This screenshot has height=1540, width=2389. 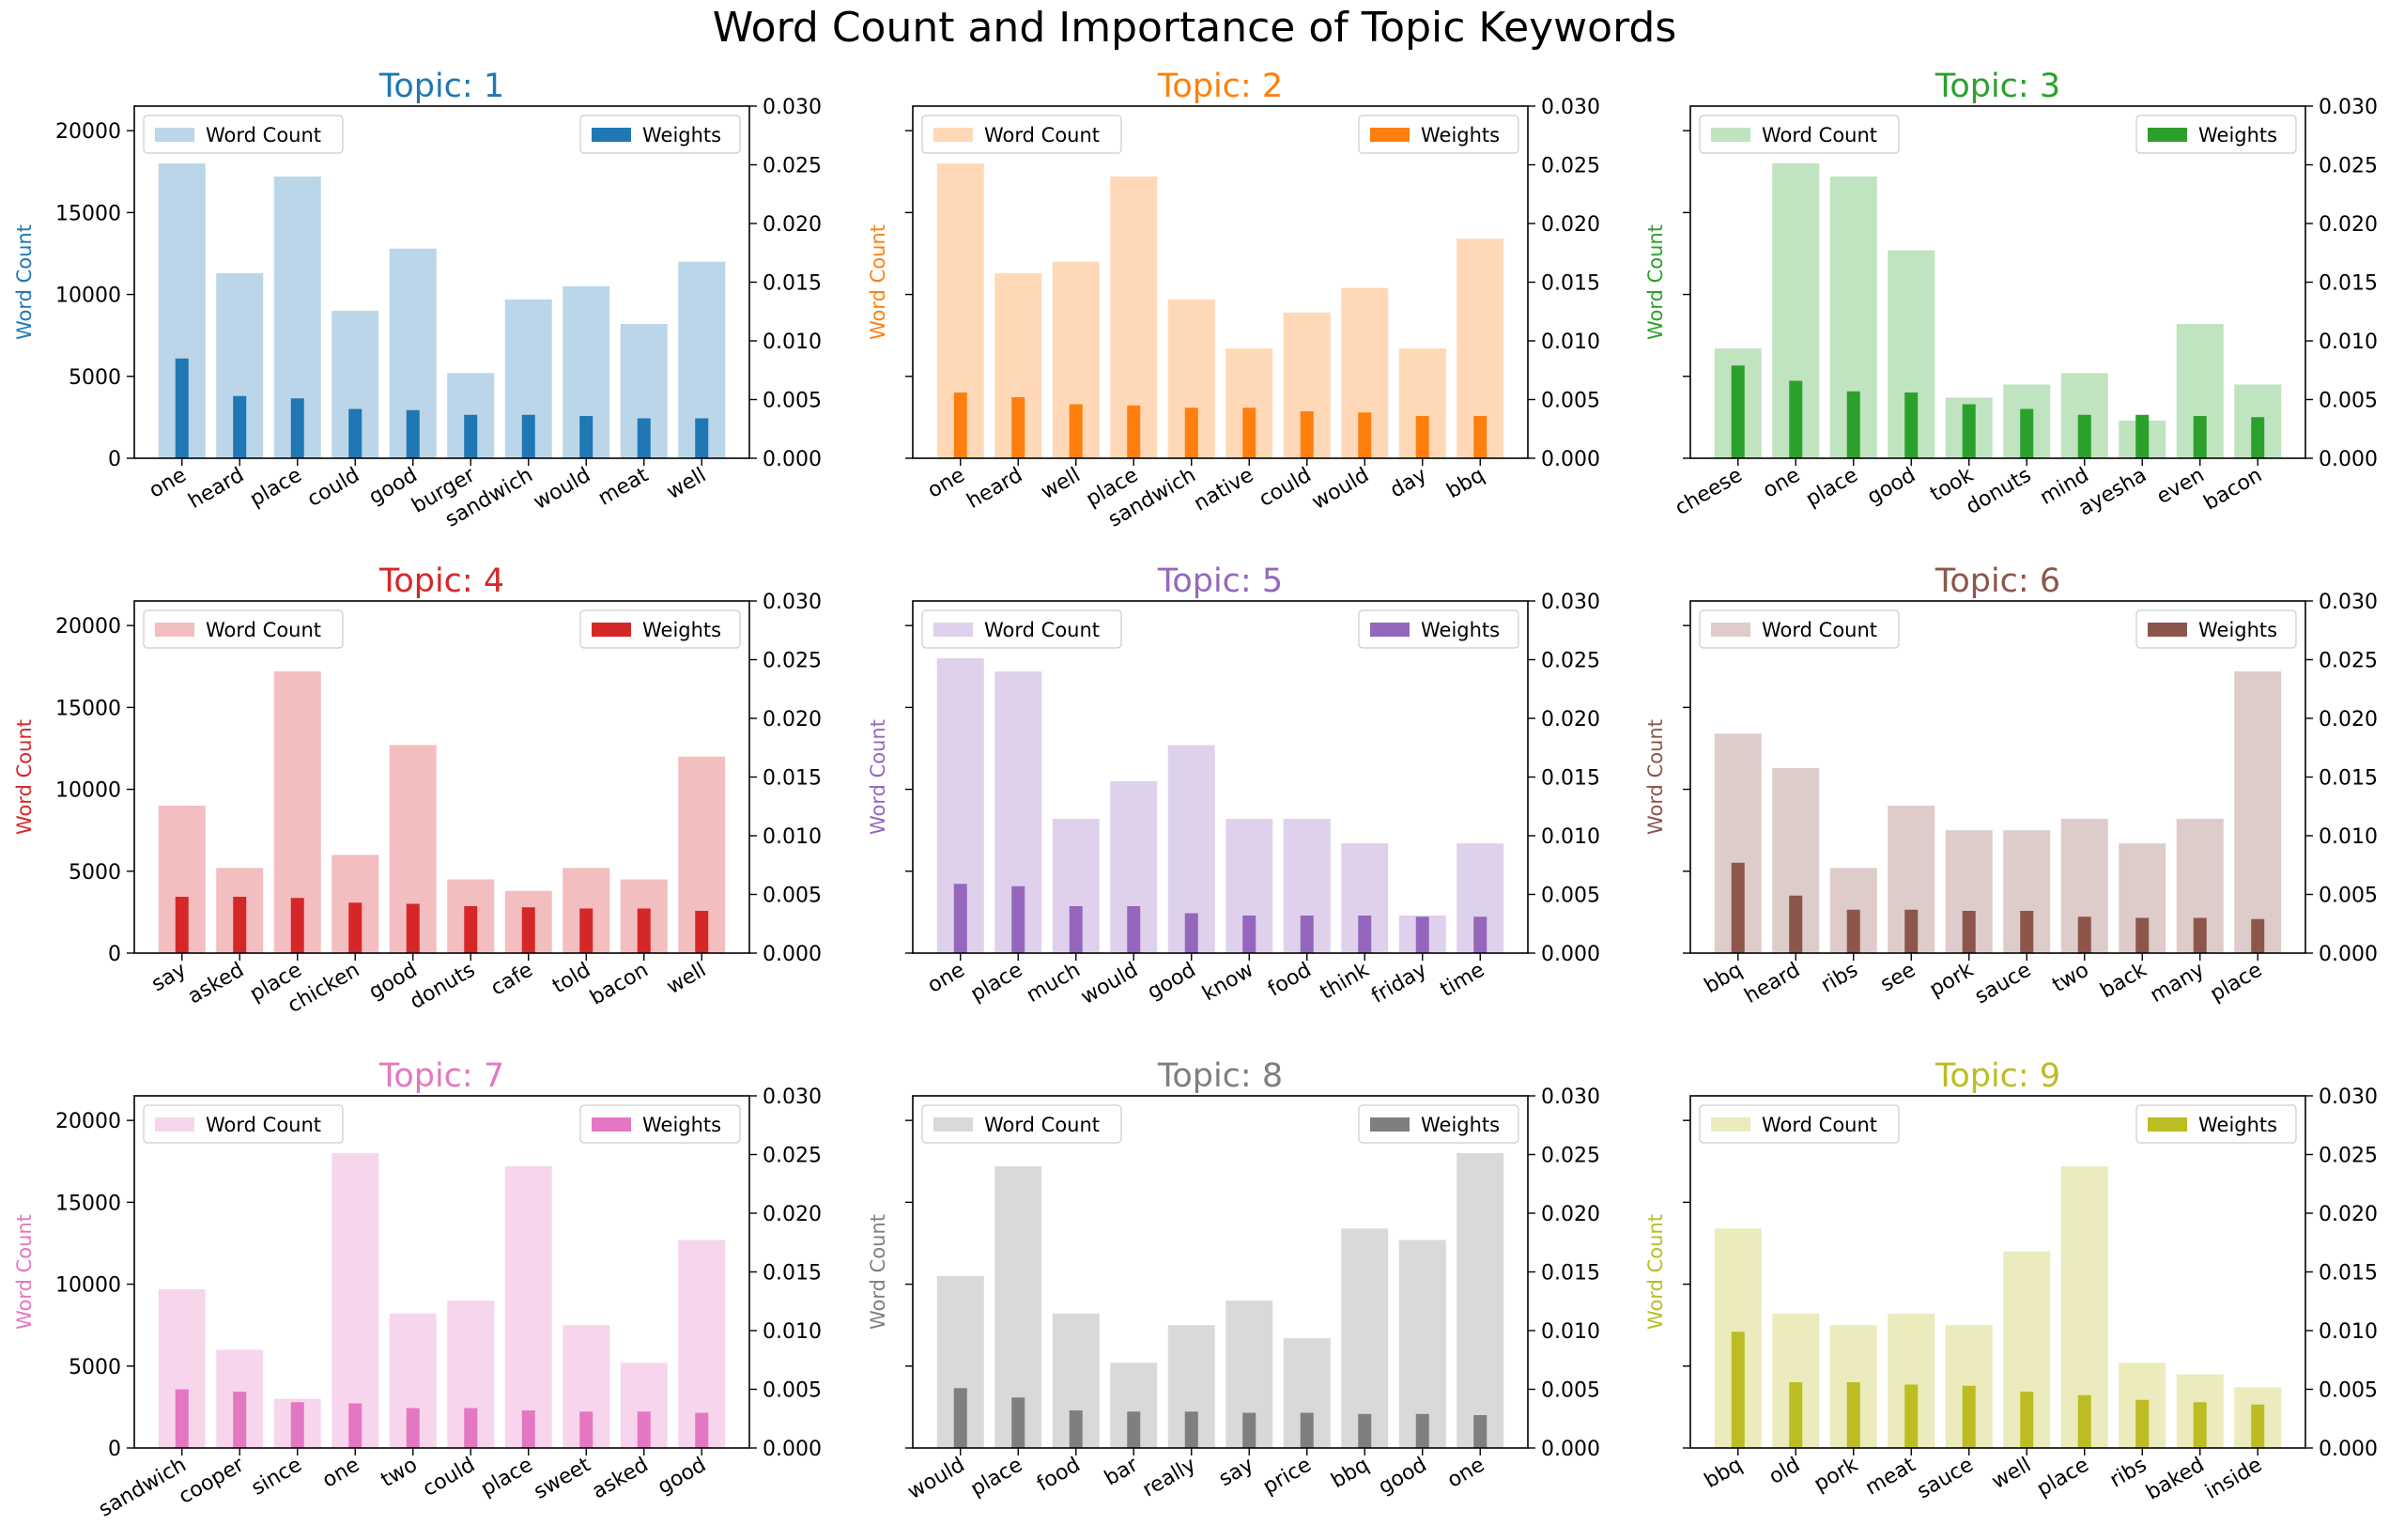 What do you see at coordinates (792, 837) in the screenshot?
I see `right-tick-label: 0.010` at bounding box center [792, 837].